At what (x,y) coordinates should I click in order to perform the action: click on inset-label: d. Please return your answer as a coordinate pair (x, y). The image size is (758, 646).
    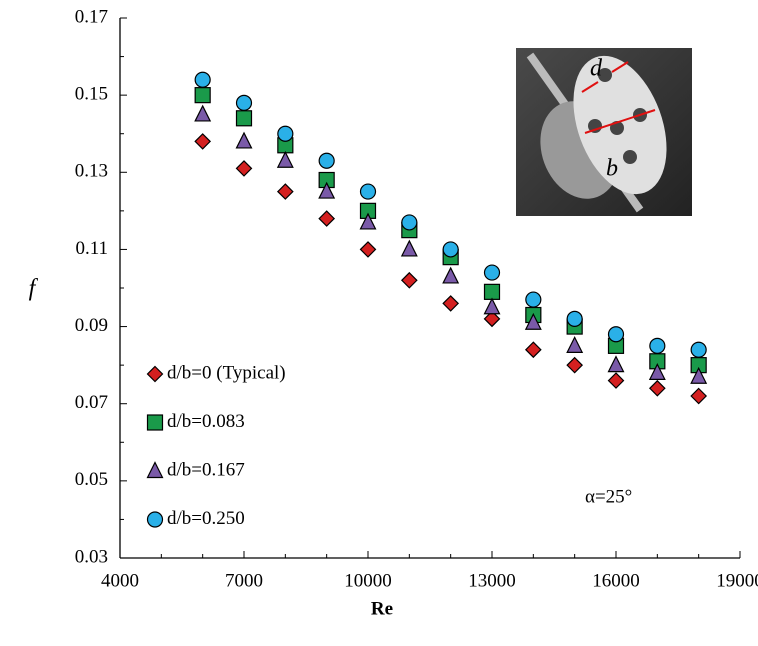
    Looking at the image, I should click on (596, 69).